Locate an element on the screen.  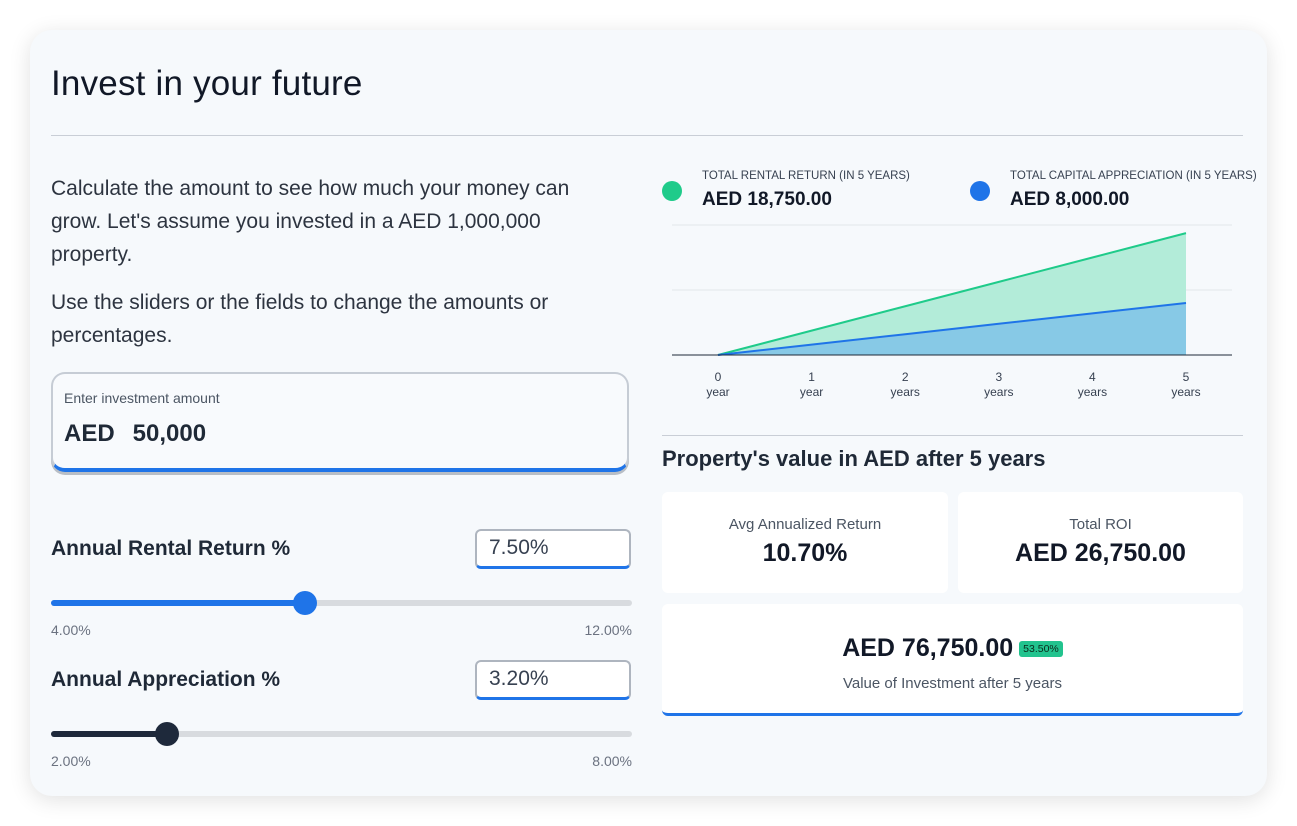
currency-label: AED is located at coordinates (89, 433).